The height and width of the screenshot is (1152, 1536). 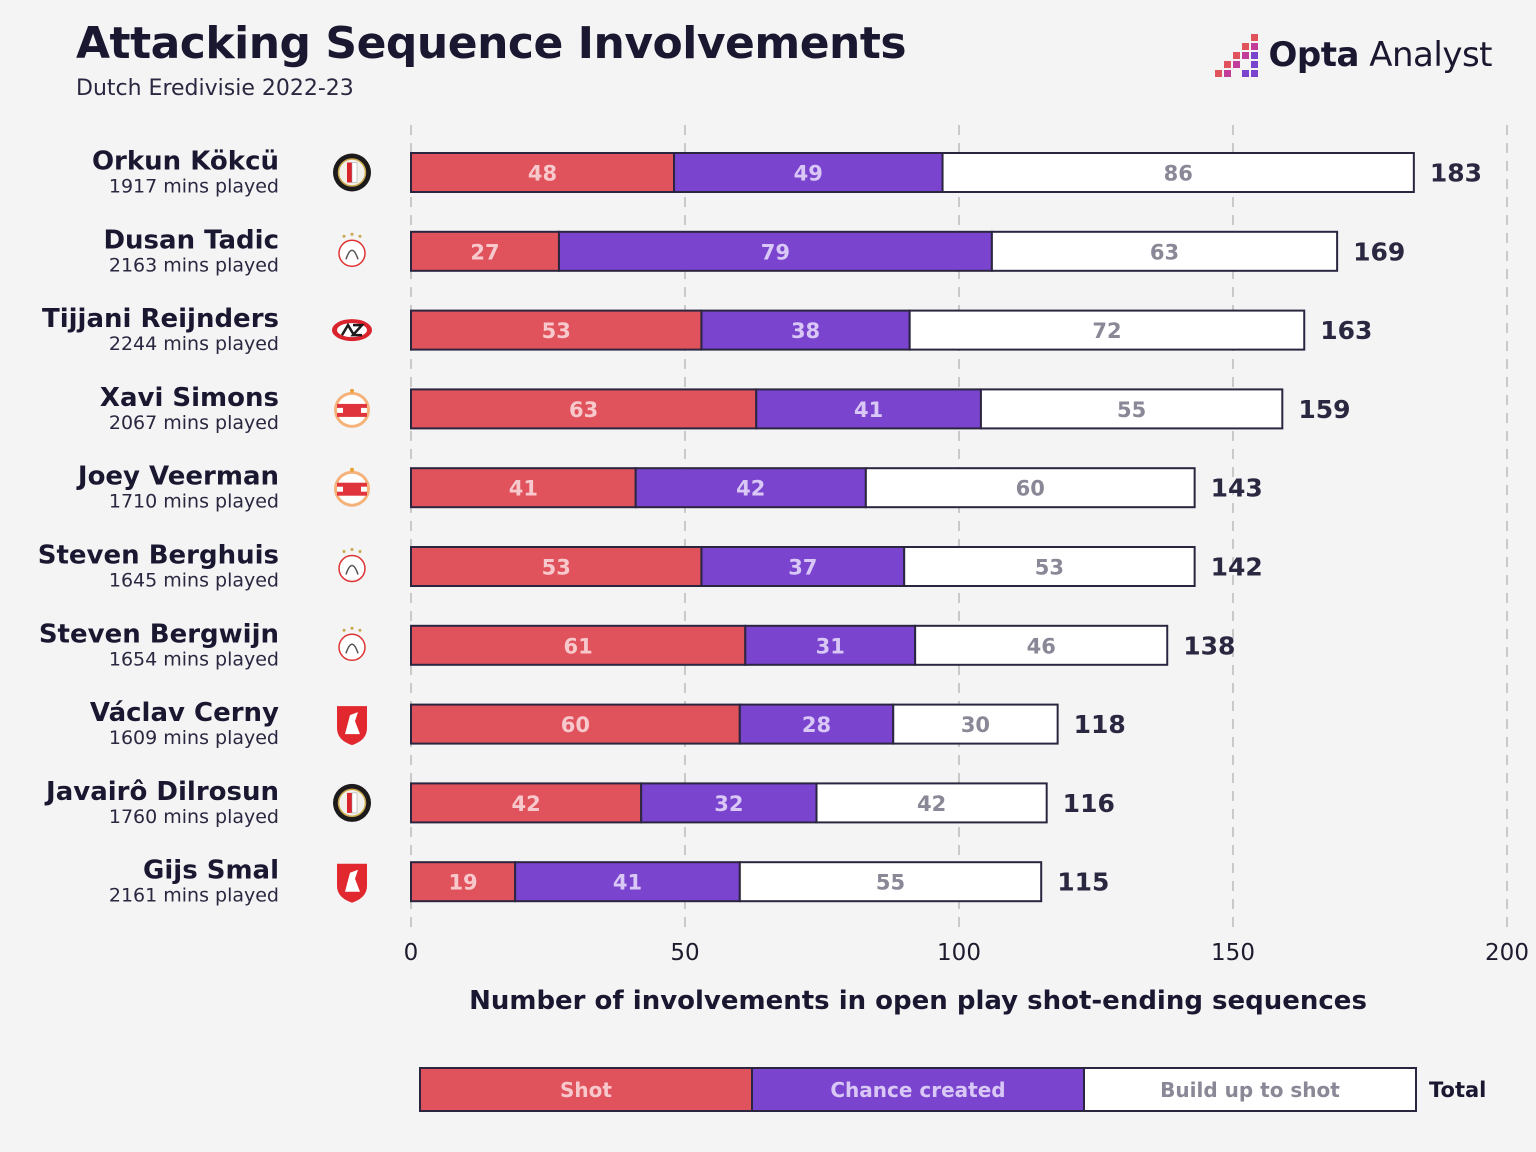 I want to click on x-tick-label: 200, so click(x=1507, y=953).